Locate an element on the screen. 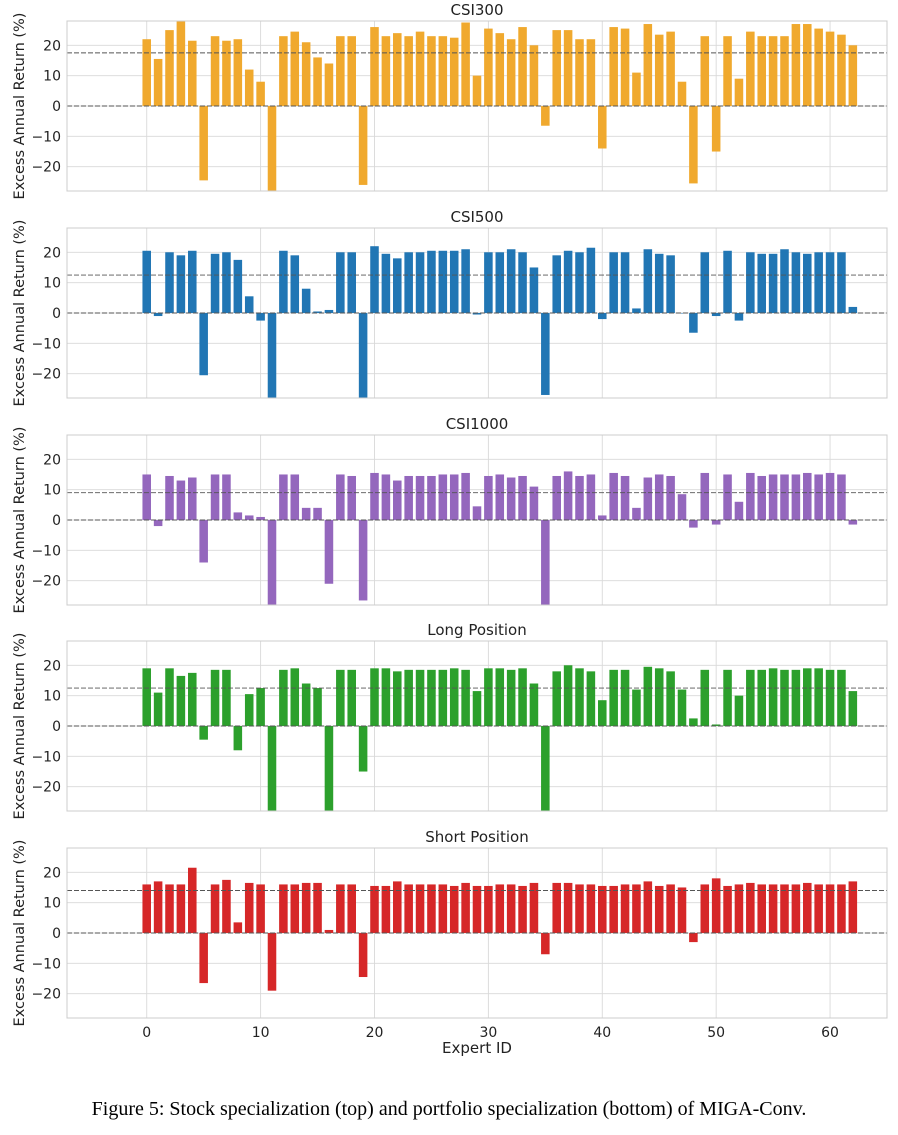  plot-frame is located at coordinates (477, 106).